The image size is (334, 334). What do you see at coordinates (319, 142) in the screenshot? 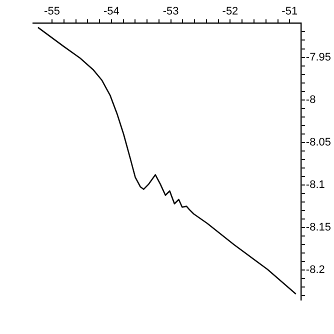
I see `y-tick-label: -8.05` at bounding box center [319, 142].